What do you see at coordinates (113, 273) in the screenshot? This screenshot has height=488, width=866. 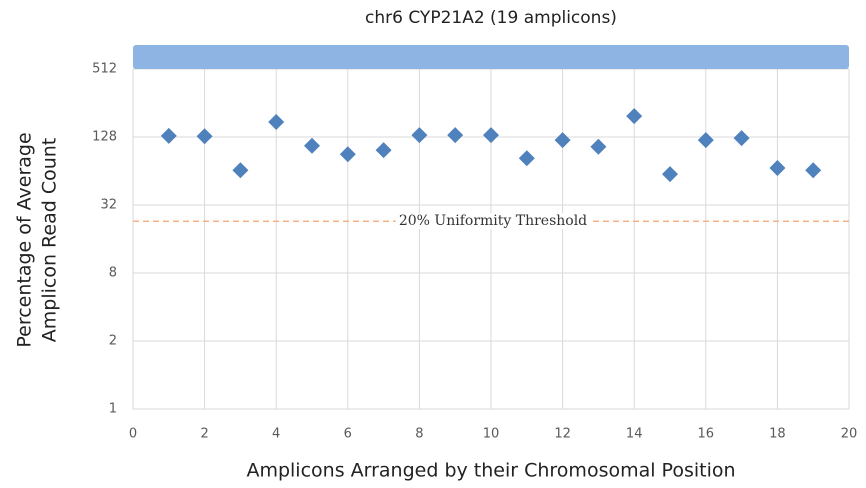 I see `y-tick-label: 8` at bounding box center [113, 273].